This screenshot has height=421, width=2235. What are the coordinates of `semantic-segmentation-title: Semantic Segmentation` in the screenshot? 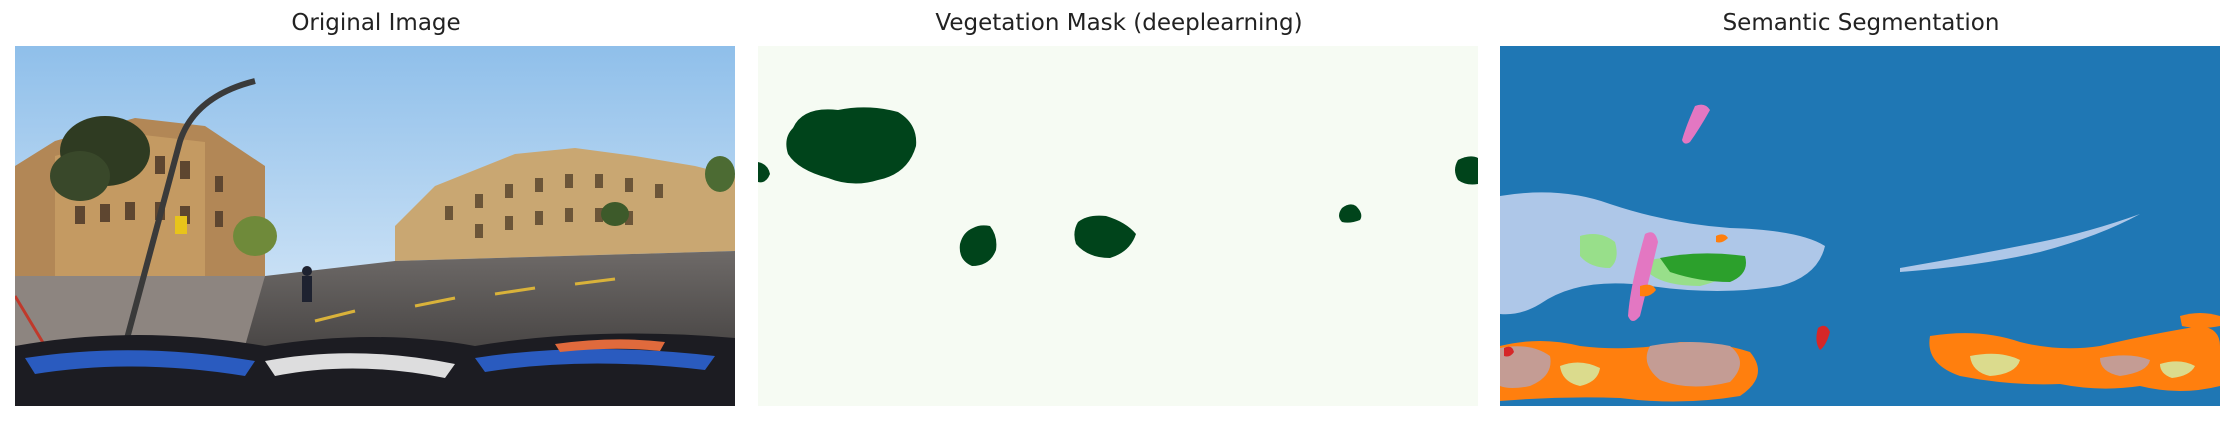 It's located at (1861, 23).